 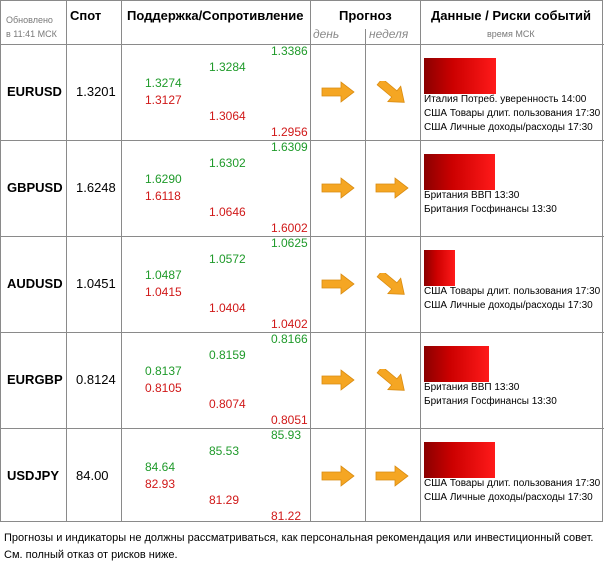 I want to click on support-2: 1.0646, so click(x=227, y=212).